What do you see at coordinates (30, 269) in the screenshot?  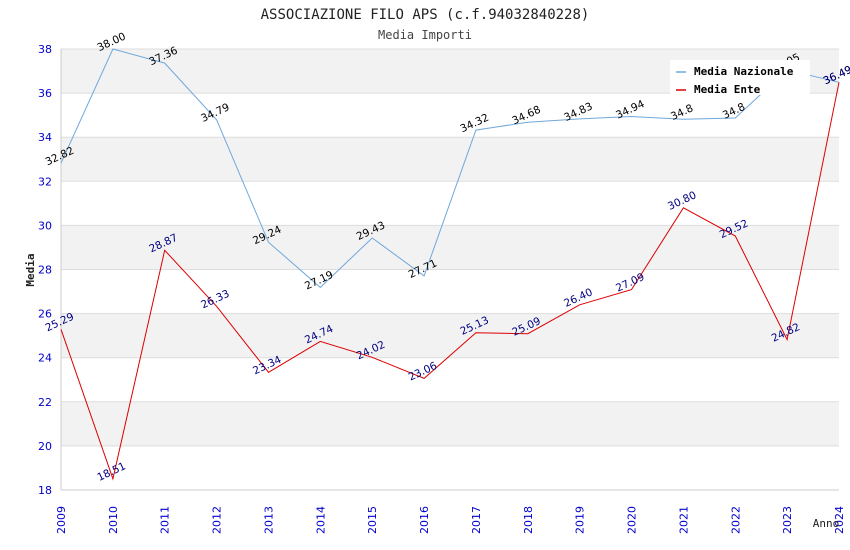 I see `y-axis-label: Media` at bounding box center [30, 269].